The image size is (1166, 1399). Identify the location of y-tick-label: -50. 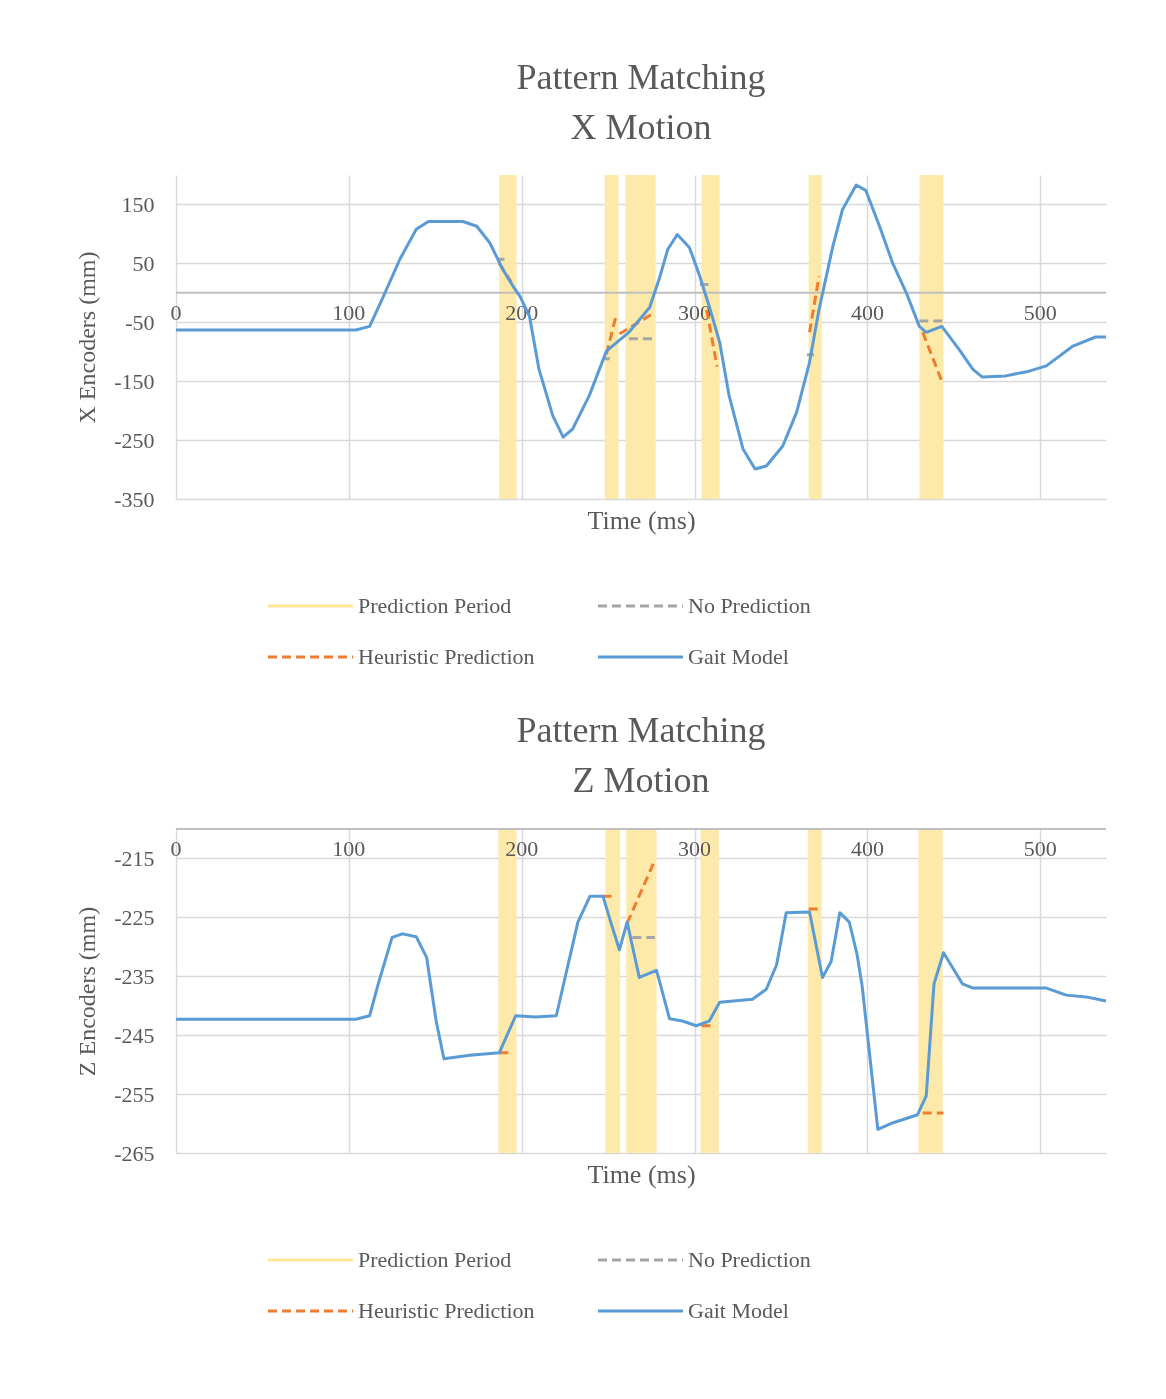
(140, 322).